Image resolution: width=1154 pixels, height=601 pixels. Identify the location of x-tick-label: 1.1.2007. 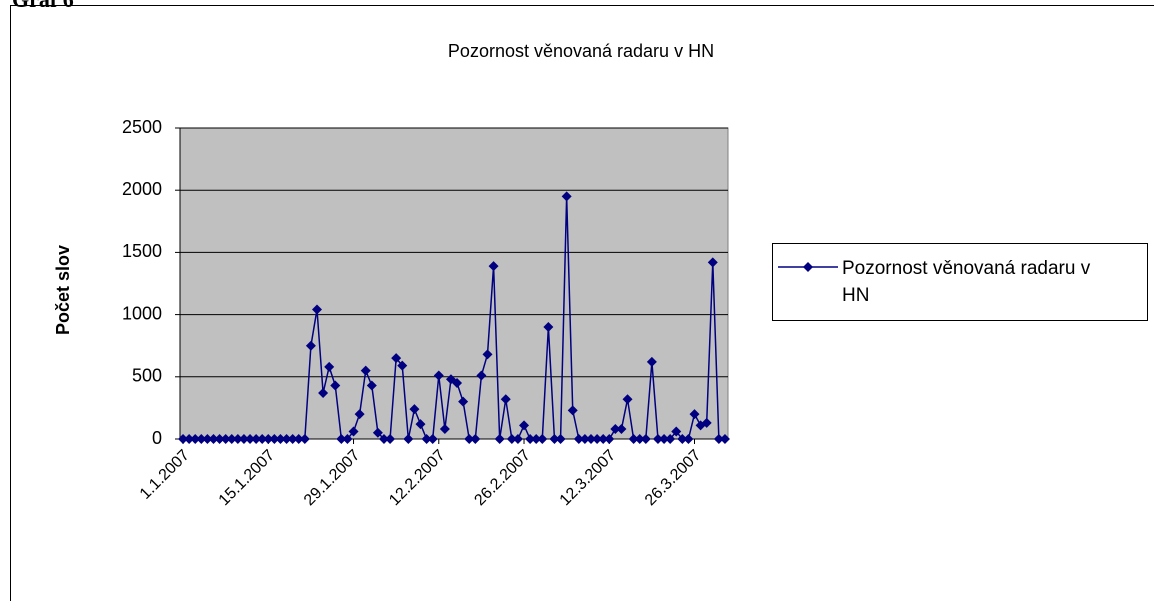
(165, 475).